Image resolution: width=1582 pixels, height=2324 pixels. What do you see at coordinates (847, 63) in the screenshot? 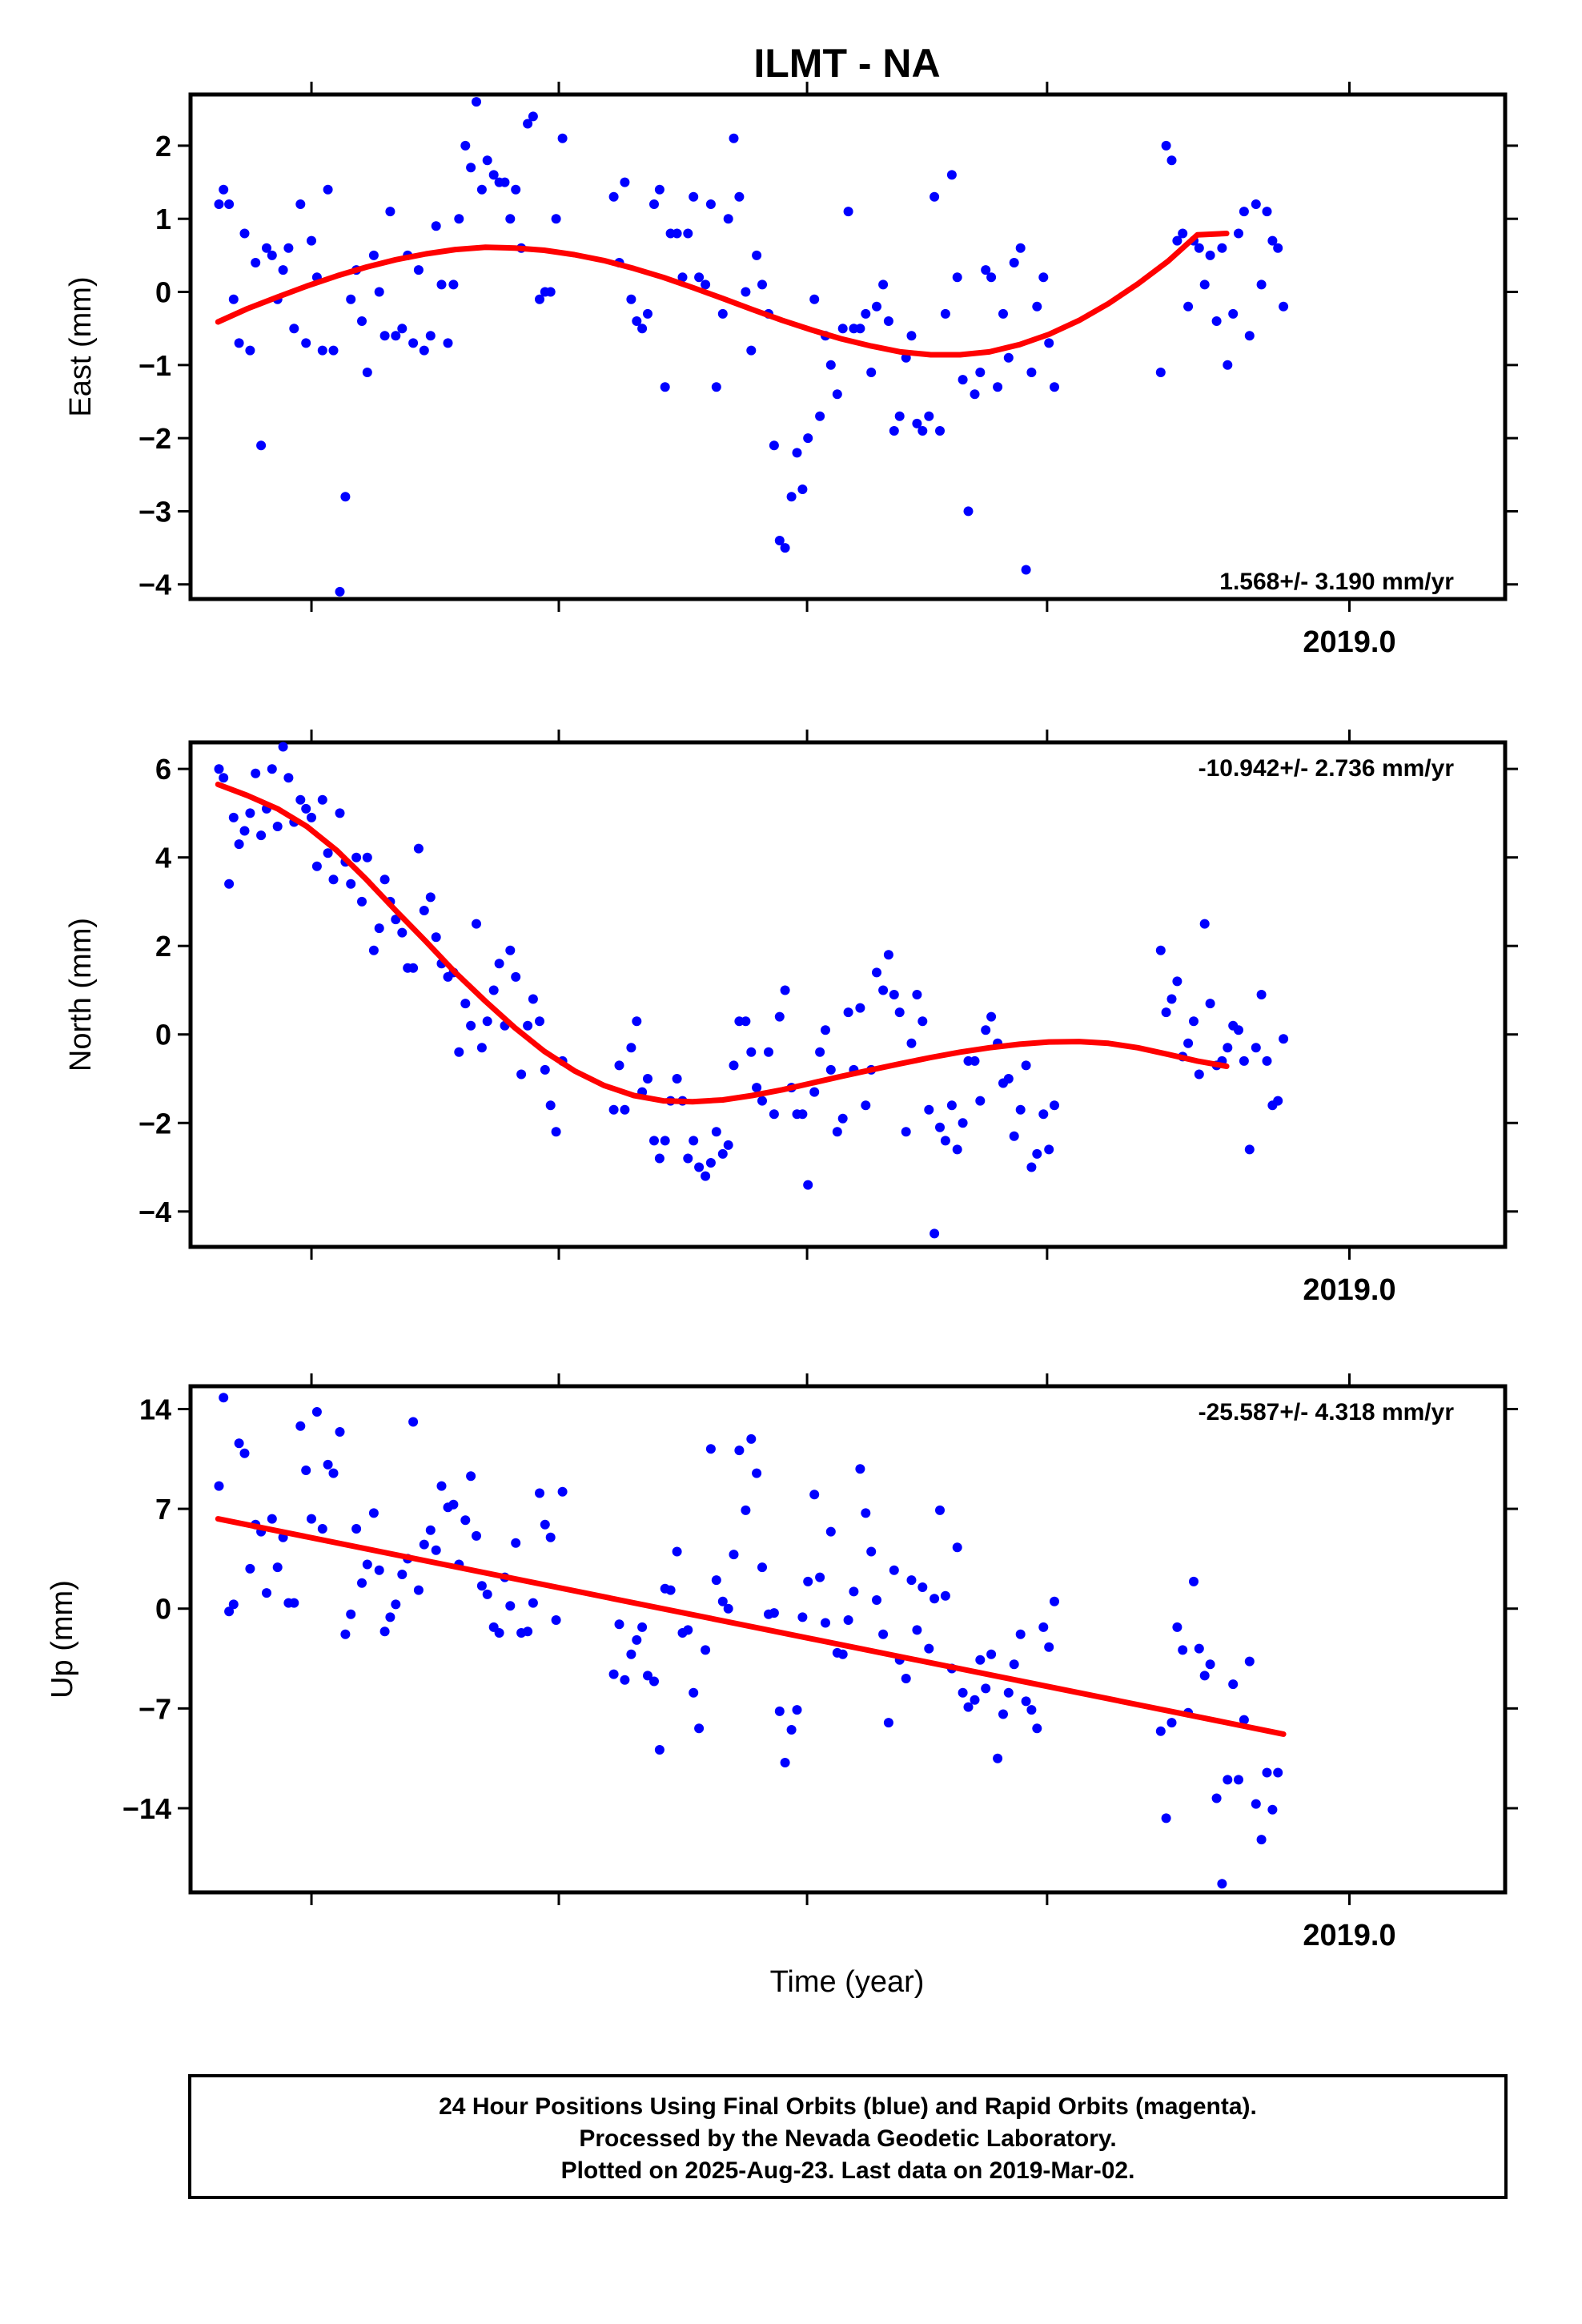
I see `figure-title: ILMT - NA` at bounding box center [847, 63].